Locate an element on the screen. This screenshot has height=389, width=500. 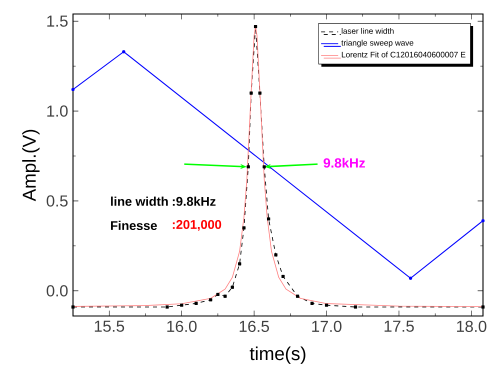
y-tick-label: 1.0 is located at coordinates (57, 111).